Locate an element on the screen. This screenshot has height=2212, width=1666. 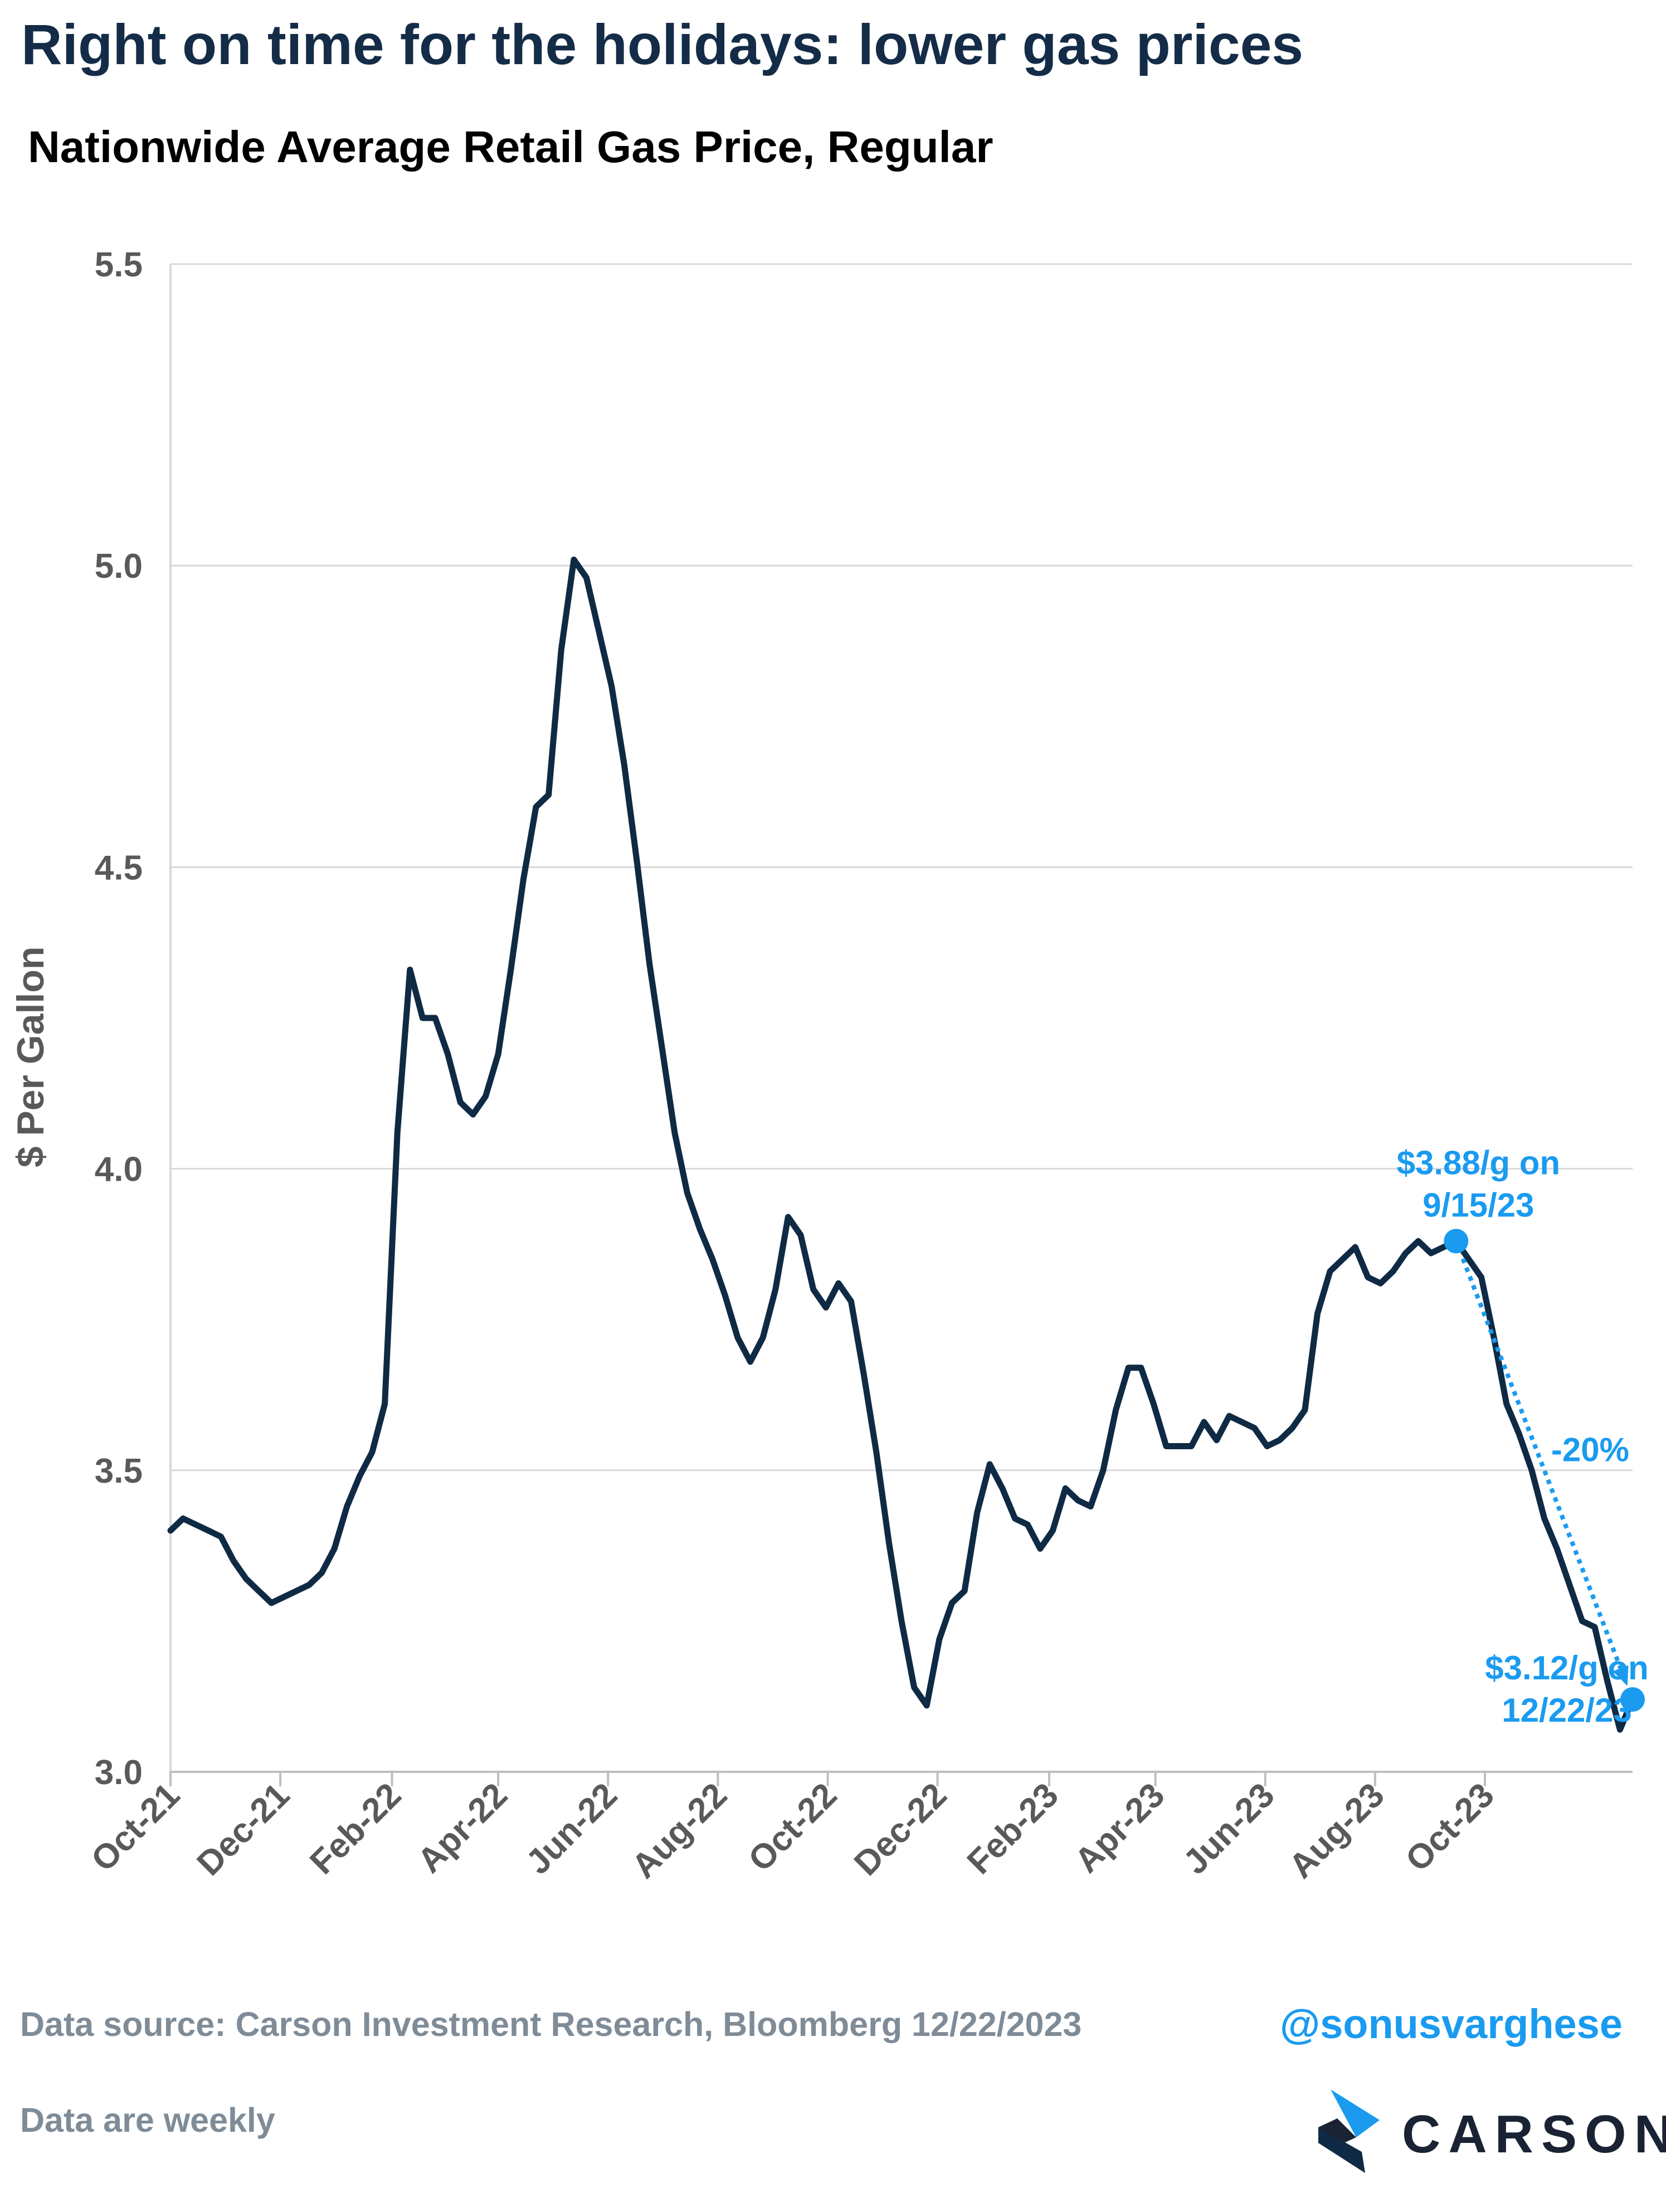
x-tick-label: Oct-23 is located at coordinates (1450, 1827).